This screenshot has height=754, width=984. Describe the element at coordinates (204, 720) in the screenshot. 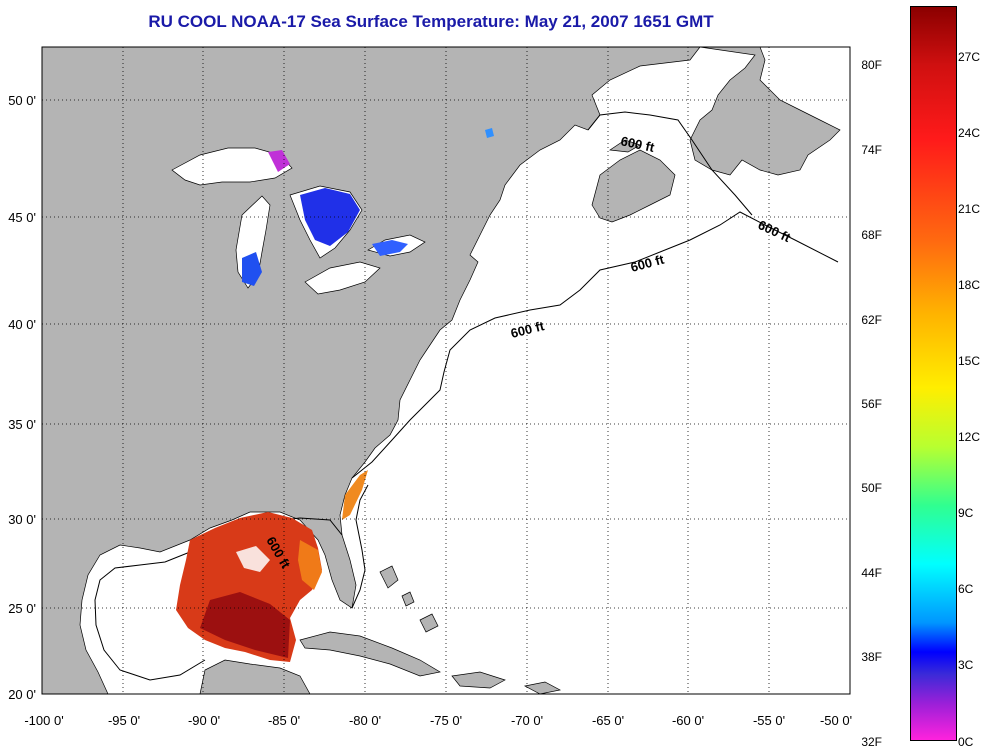

I see `lon-tick-label: -90 0'` at that location.